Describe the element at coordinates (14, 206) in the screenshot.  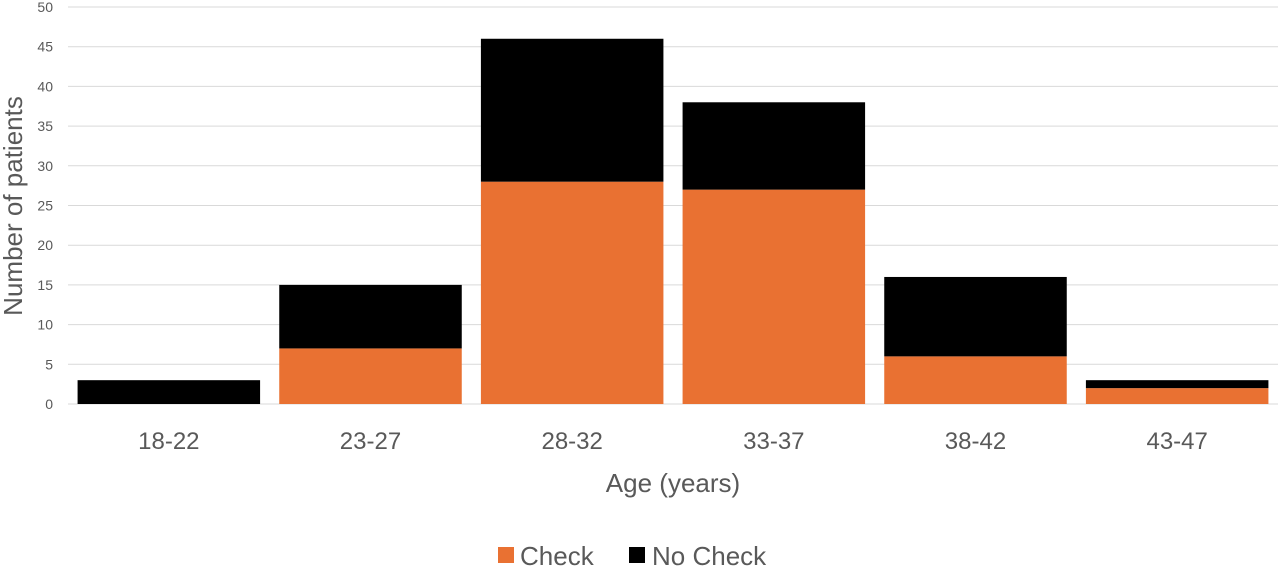
I see `y-axis-title: Number of patients` at that location.